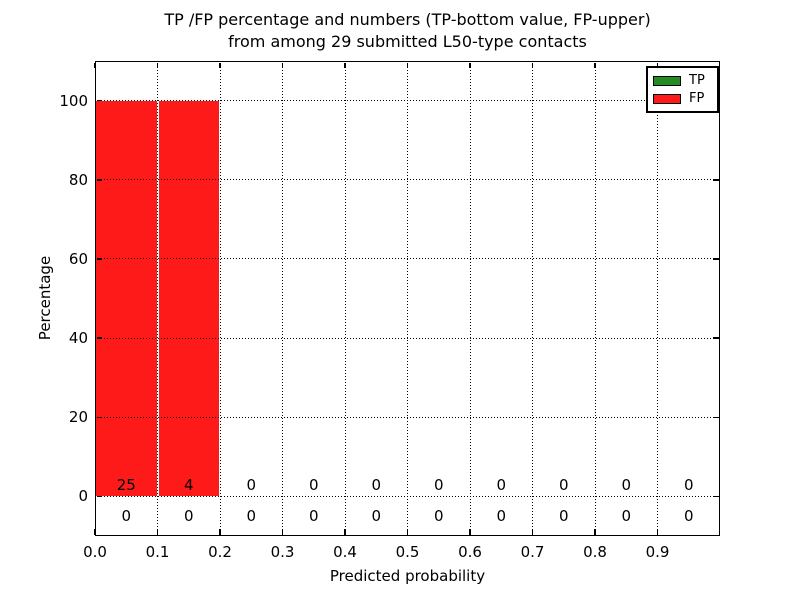 This screenshot has width=800, height=600. What do you see at coordinates (345, 552) in the screenshot?
I see `x-tick-label: 0.4` at bounding box center [345, 552].